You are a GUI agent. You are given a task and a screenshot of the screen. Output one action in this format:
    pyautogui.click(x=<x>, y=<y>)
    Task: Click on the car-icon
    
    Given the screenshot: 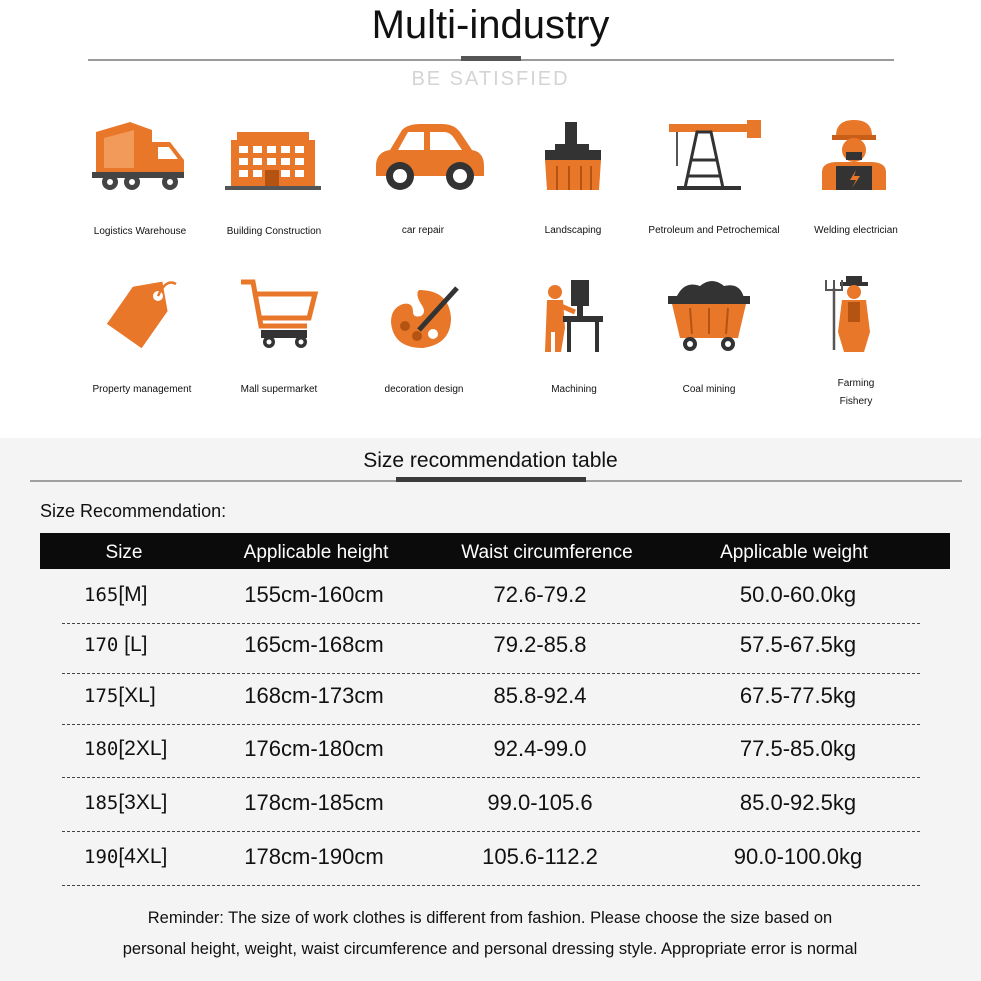 What is the action you would take?
    pyautogui.click(x=428, y=156)
    